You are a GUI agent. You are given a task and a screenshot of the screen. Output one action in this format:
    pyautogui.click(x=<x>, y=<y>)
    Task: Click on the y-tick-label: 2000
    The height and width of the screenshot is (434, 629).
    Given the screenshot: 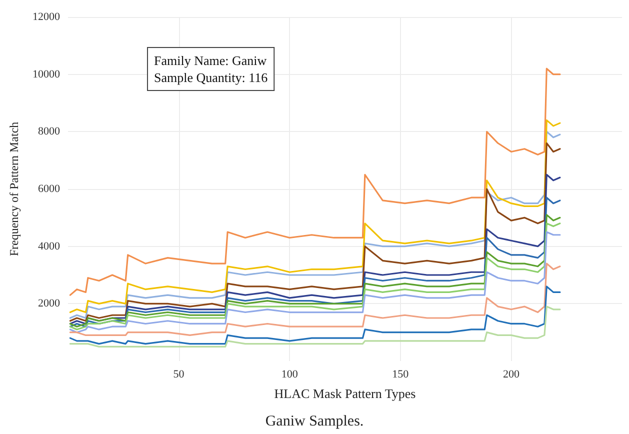 What is the action you would take?
    pyautogui.click(x=49, y=304)
    